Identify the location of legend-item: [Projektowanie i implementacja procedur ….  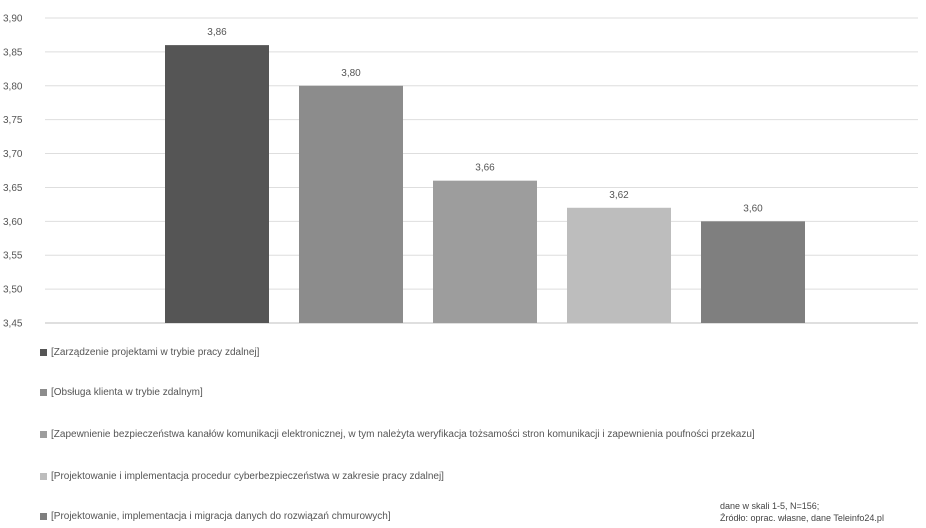
(470, 476).